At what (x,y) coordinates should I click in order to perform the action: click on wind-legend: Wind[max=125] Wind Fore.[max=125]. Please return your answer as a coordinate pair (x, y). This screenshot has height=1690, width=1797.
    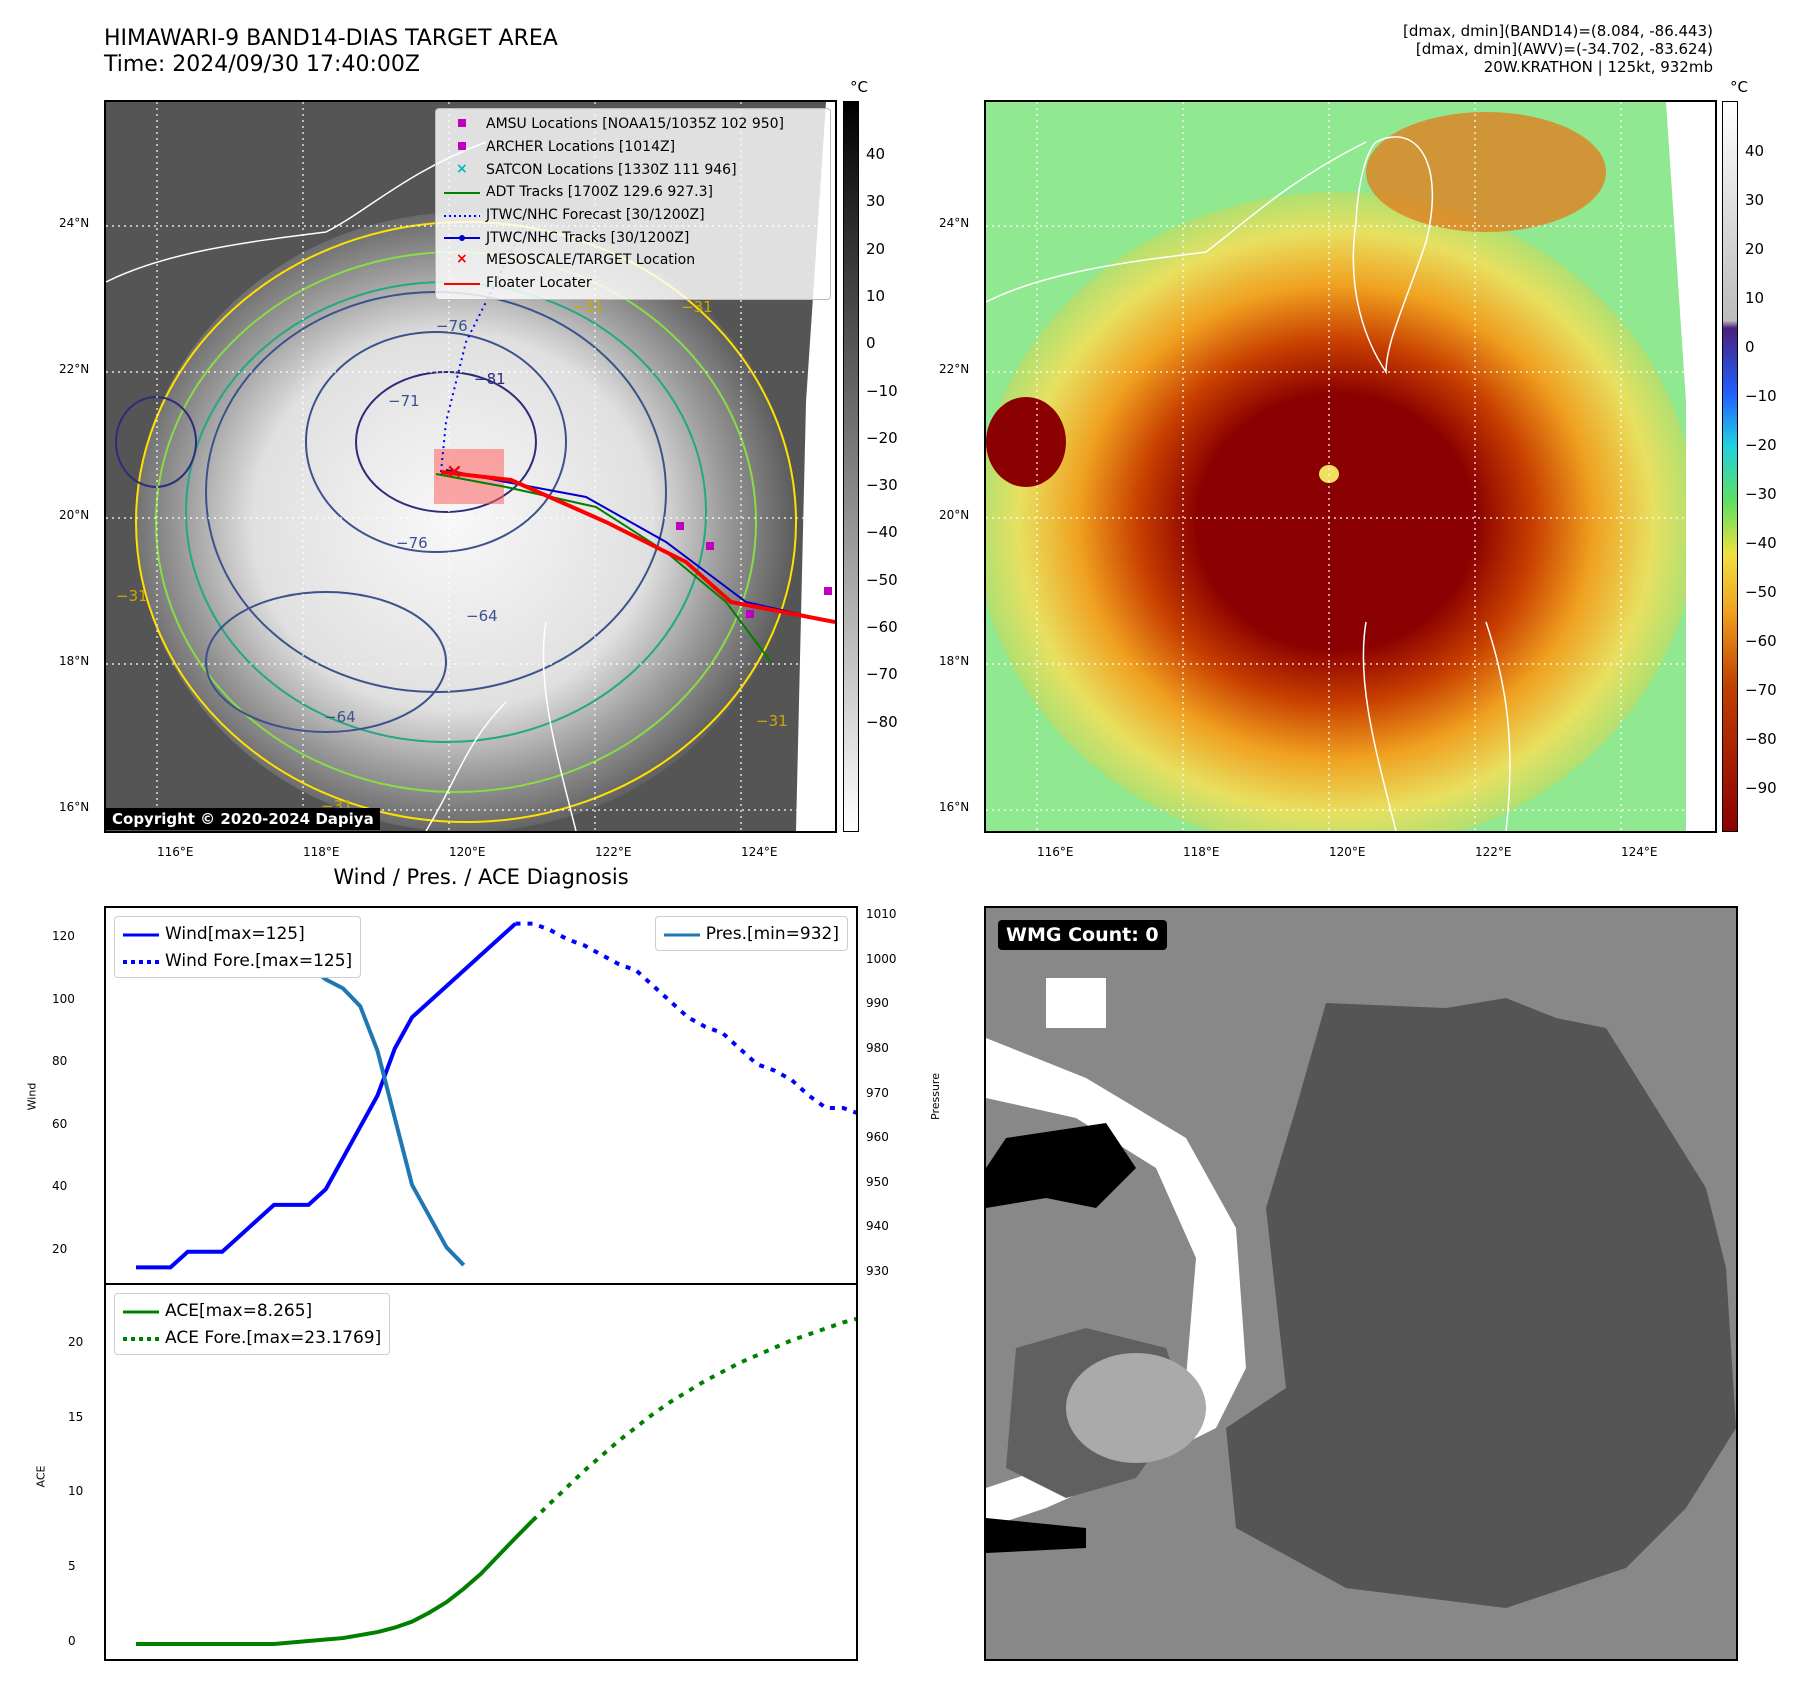
    Looking at the image, I should click on (238, 947).